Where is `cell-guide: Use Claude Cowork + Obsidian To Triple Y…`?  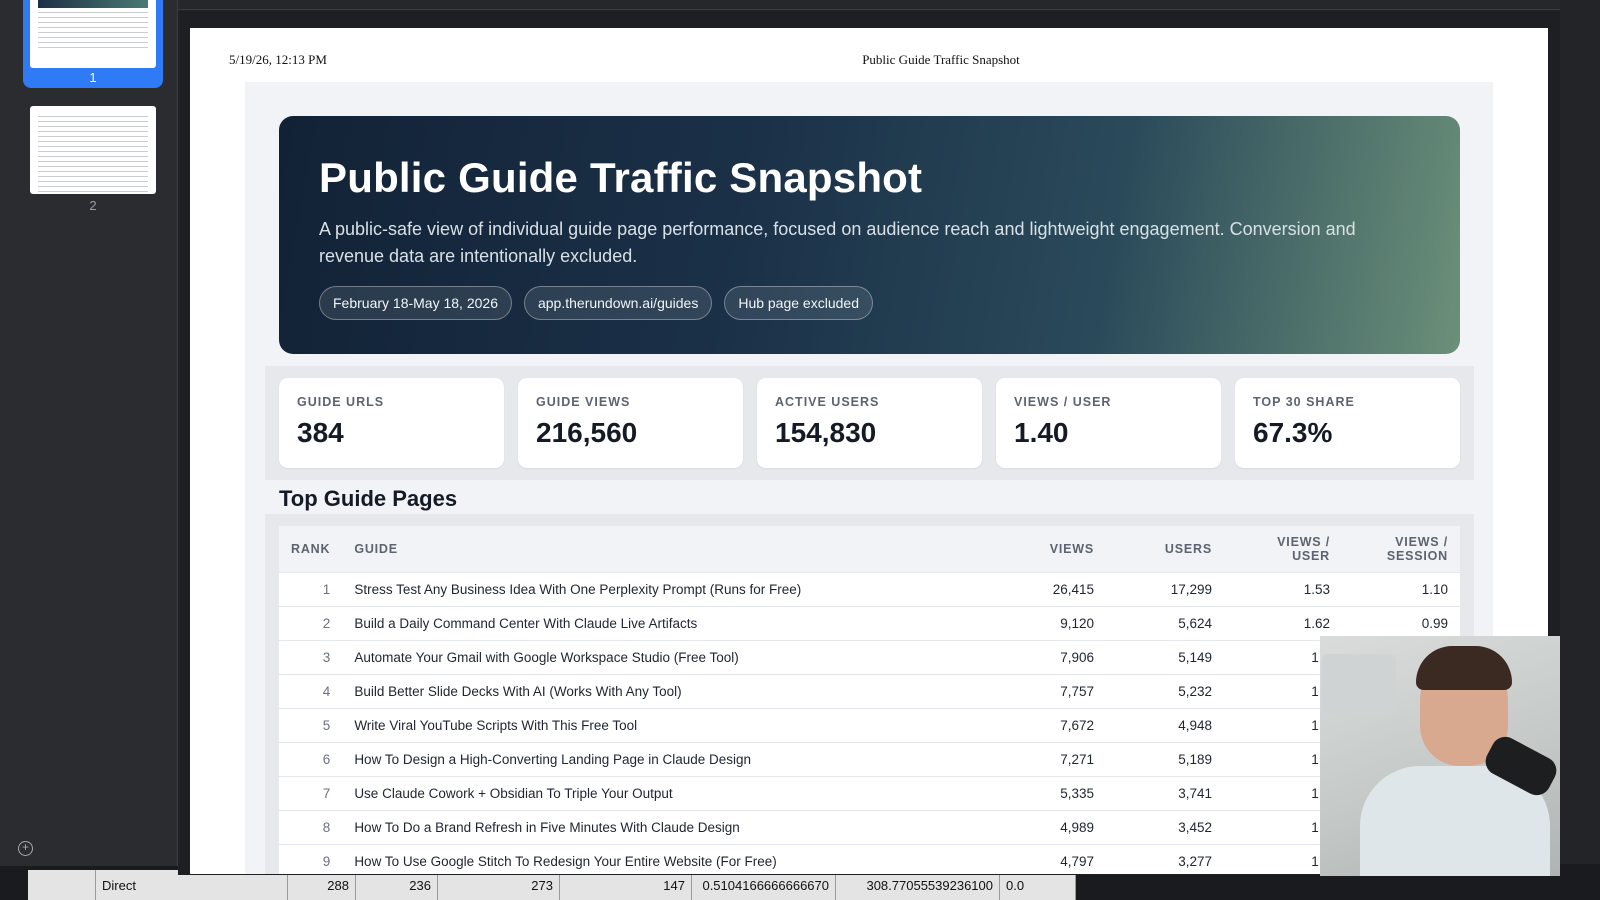 cell-guide: Use Claude Cowork + Obsidian To Triple Y… is located at coordinates (664, 792).